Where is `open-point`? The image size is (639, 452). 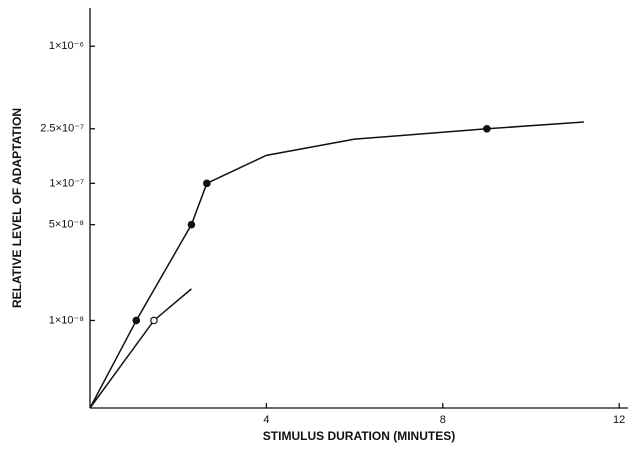 open-point is located at coordinates (154, 320).